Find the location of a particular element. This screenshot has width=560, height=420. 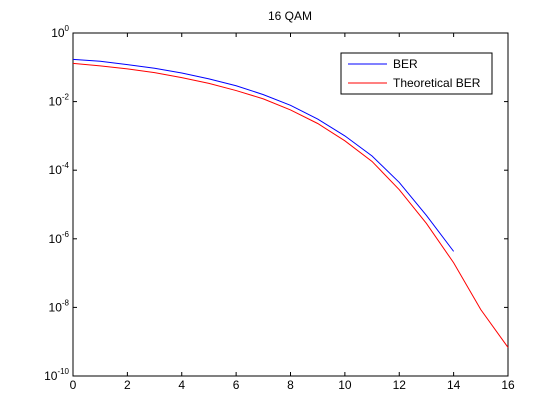

y-tick-label: 10⁻⁸ is located at coordinates (59, 306).